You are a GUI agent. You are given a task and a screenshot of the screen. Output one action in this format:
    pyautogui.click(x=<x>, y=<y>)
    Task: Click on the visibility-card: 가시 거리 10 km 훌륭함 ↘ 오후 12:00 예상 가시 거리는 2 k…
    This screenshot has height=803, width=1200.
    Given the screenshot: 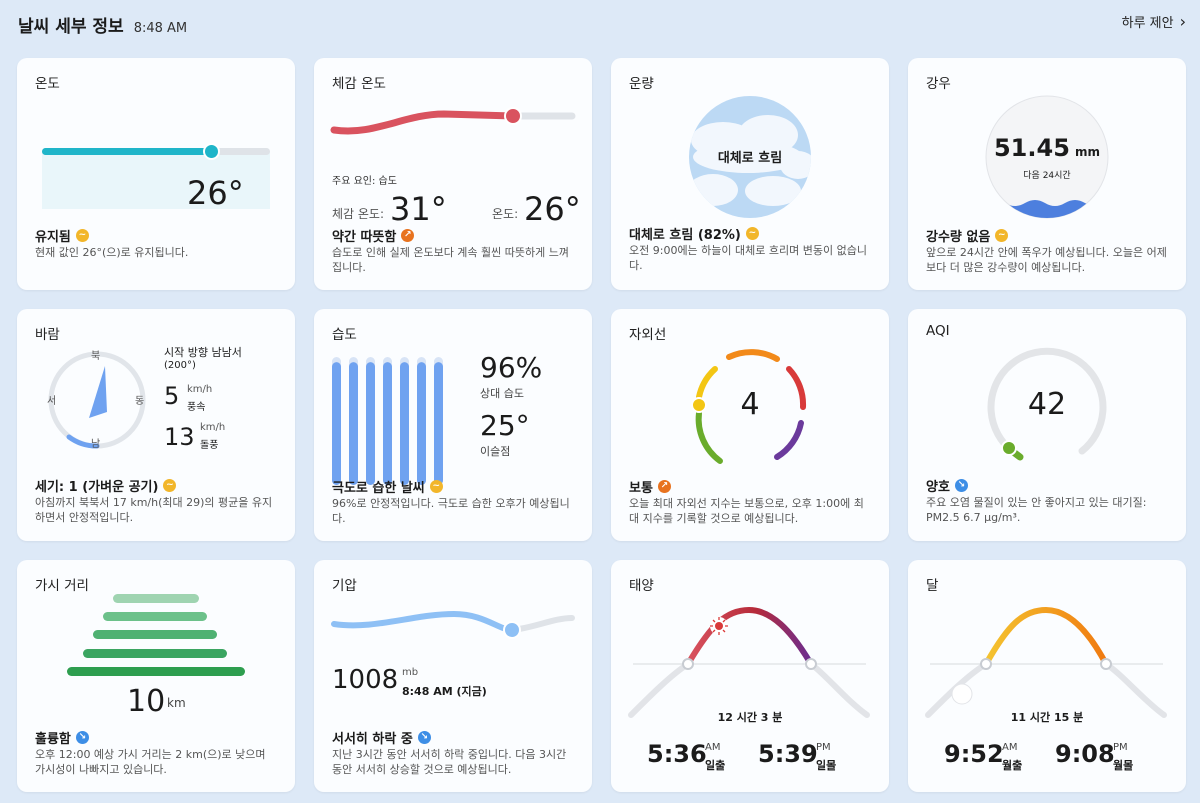 What is the action you would take?
    pyautogui.click(x=156, y=676)
    